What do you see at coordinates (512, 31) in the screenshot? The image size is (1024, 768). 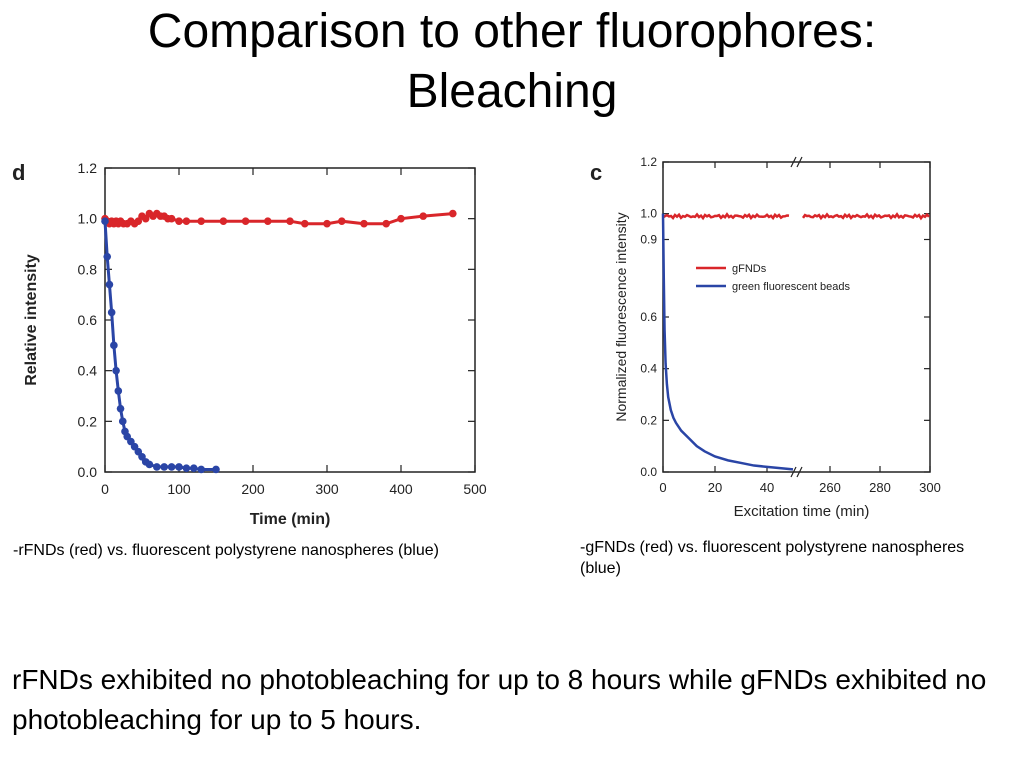 I see `slide-title-line-1: Comparison to other fluorophores:` at bounding box center [512, 31].